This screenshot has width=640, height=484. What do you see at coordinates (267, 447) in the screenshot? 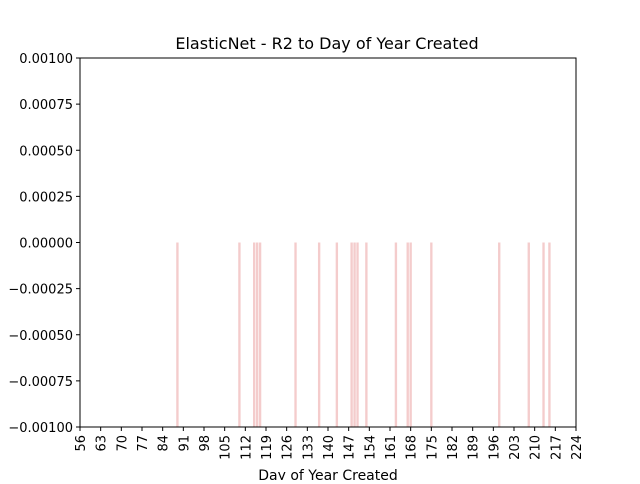
I see `x-tick-label: 119` at bounding box center [267, 447].